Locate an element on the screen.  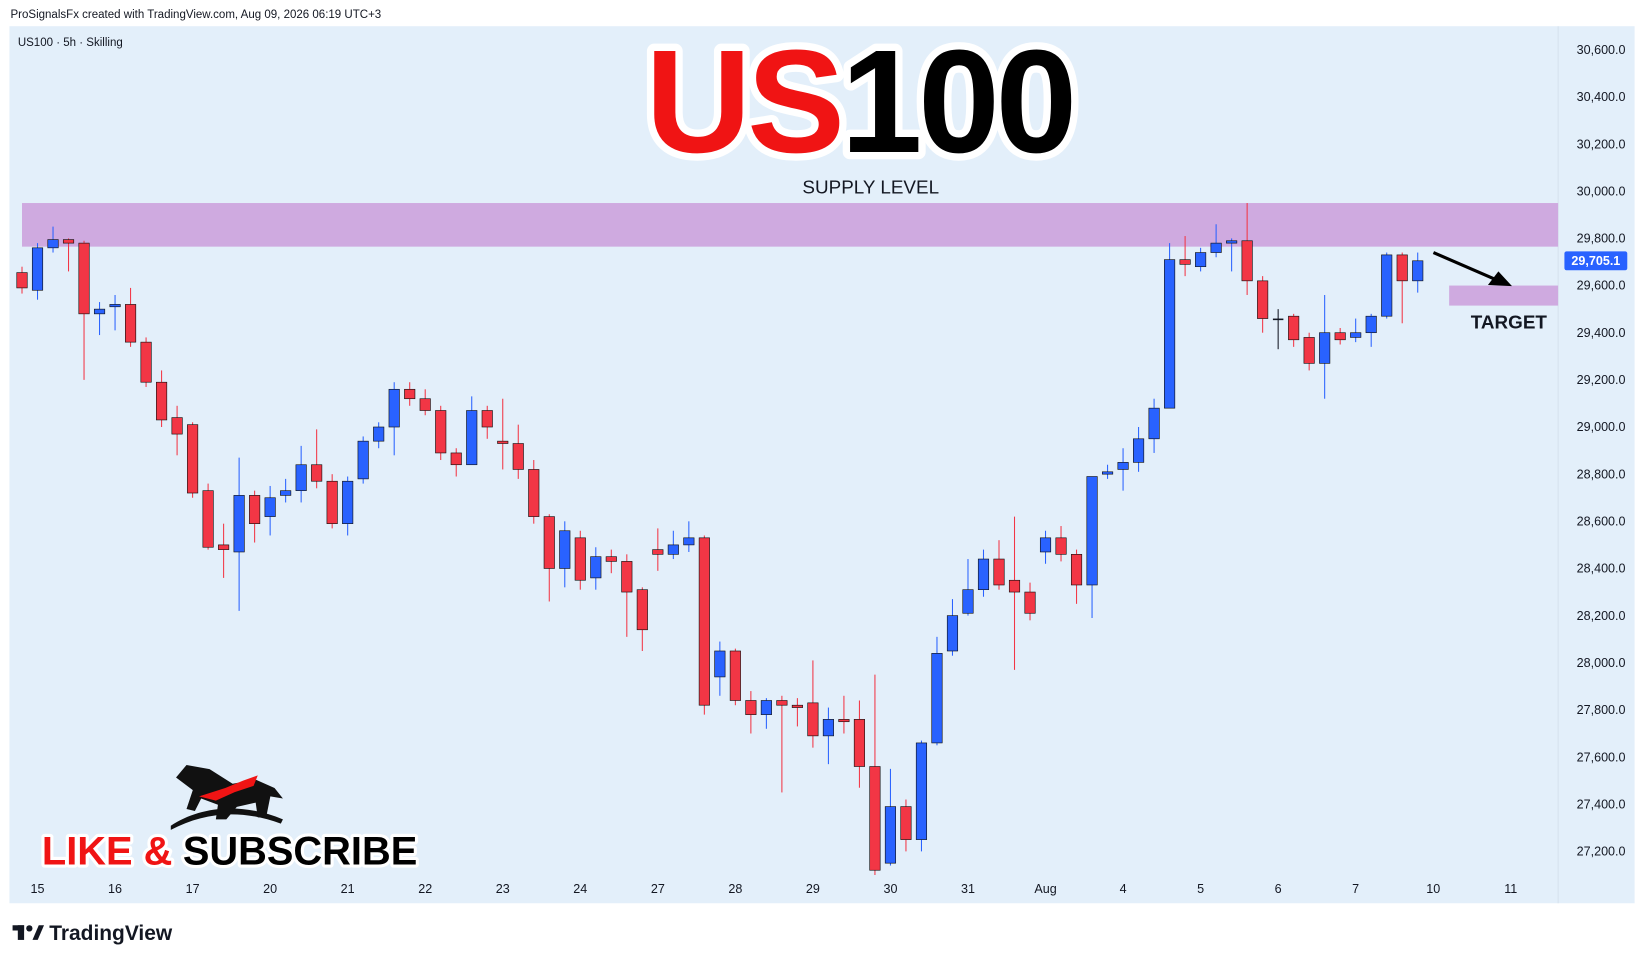
x-tick-label: 27 is located at coordinates (658, 889).